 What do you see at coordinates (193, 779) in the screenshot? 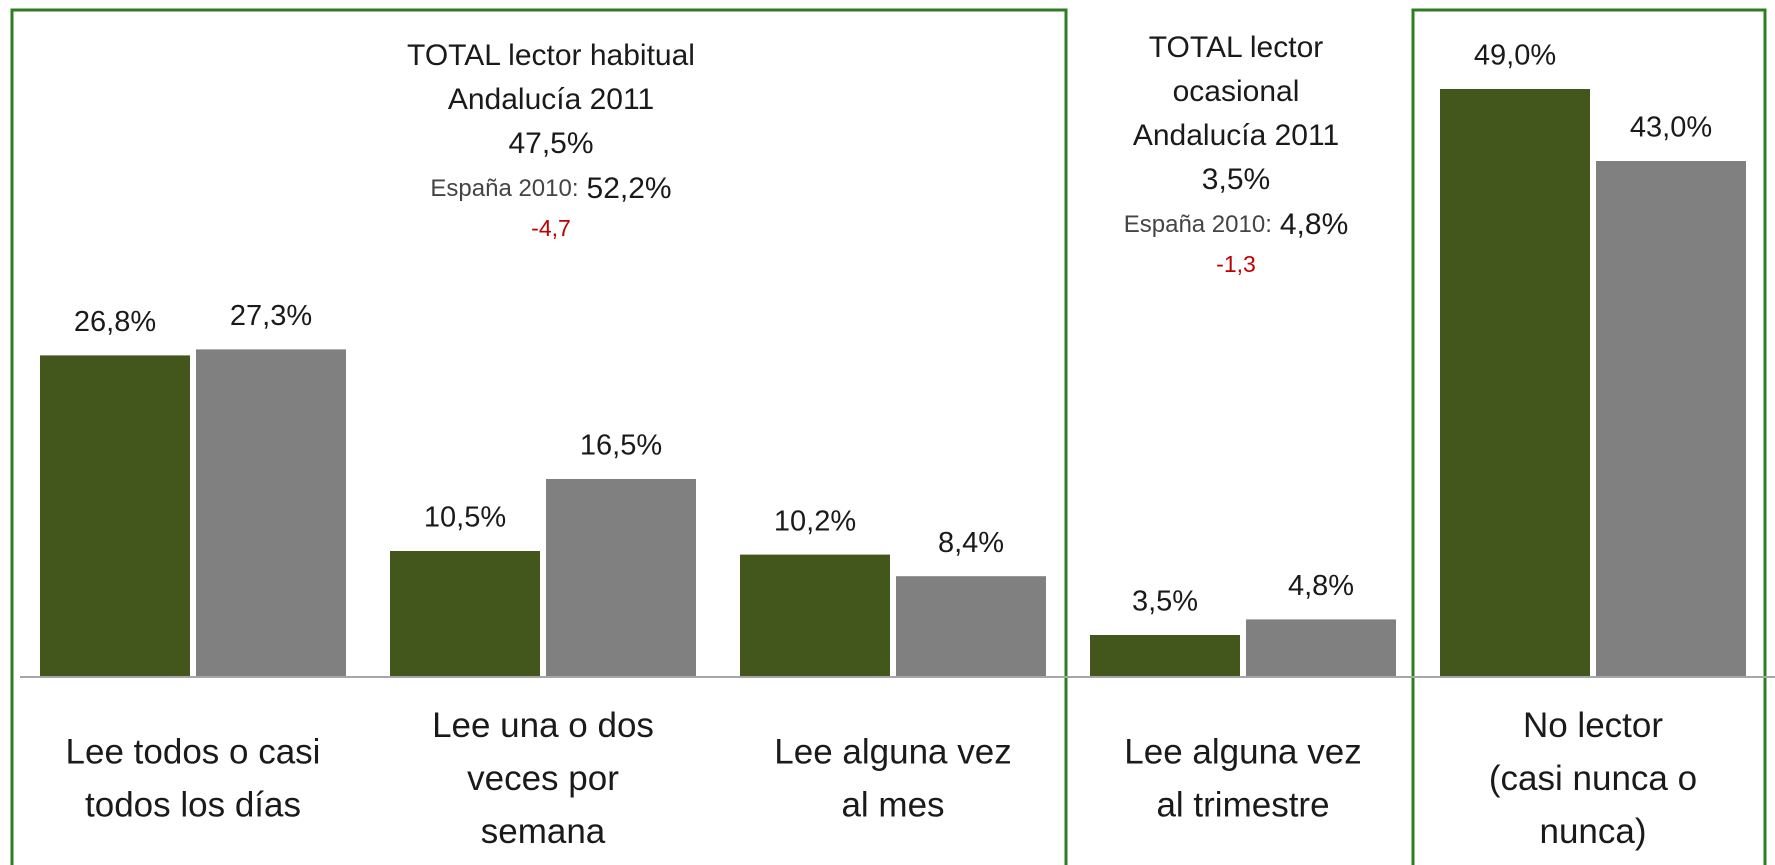
I see `x-tick-label: Lee todos o casi todos los días` at bounding box center [193, 779].